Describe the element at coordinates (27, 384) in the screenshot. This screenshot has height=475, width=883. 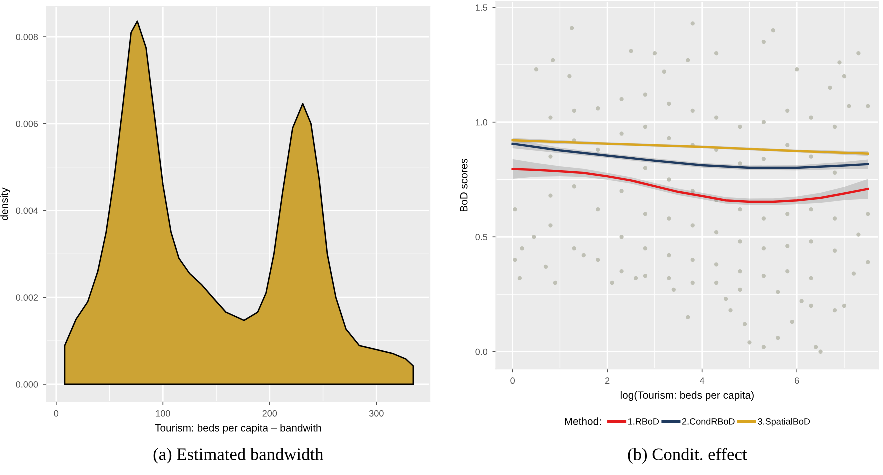
I see `y-tick-label: 0.000` at that location.